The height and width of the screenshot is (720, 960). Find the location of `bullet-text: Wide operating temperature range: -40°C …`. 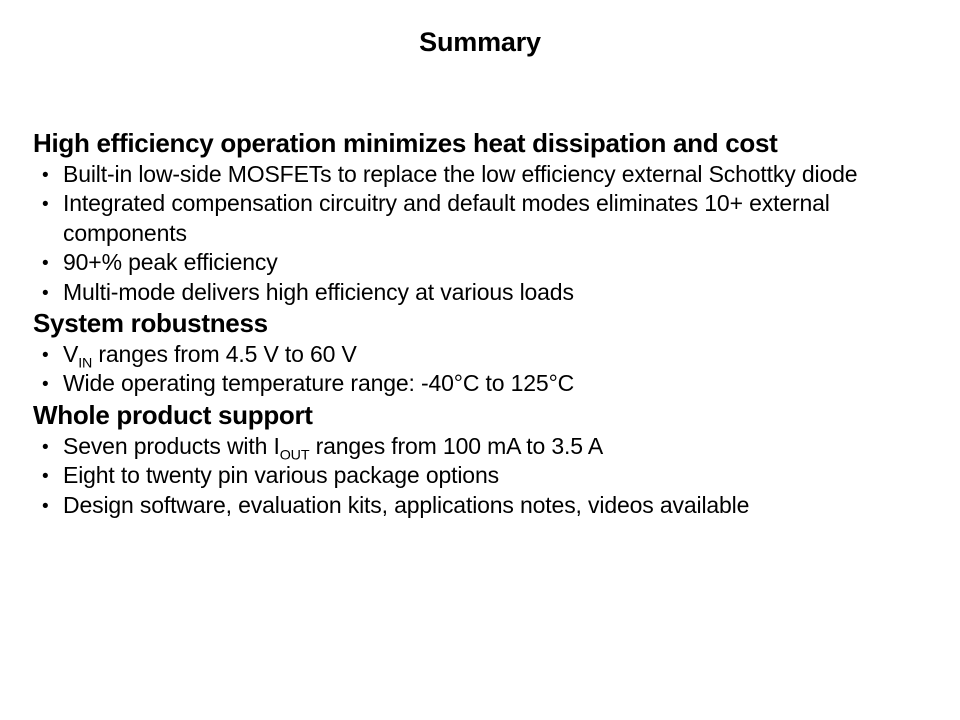

bullet-text: Wide operating temperature range: -40°C … is located at coordinates (319, 383).